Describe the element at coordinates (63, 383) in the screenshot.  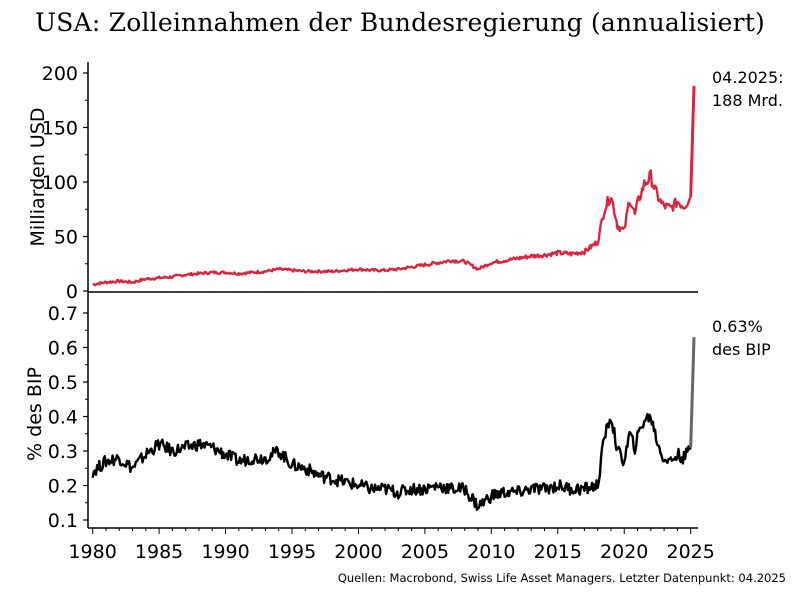
I see `y-tick-label: 0.5` at that location.